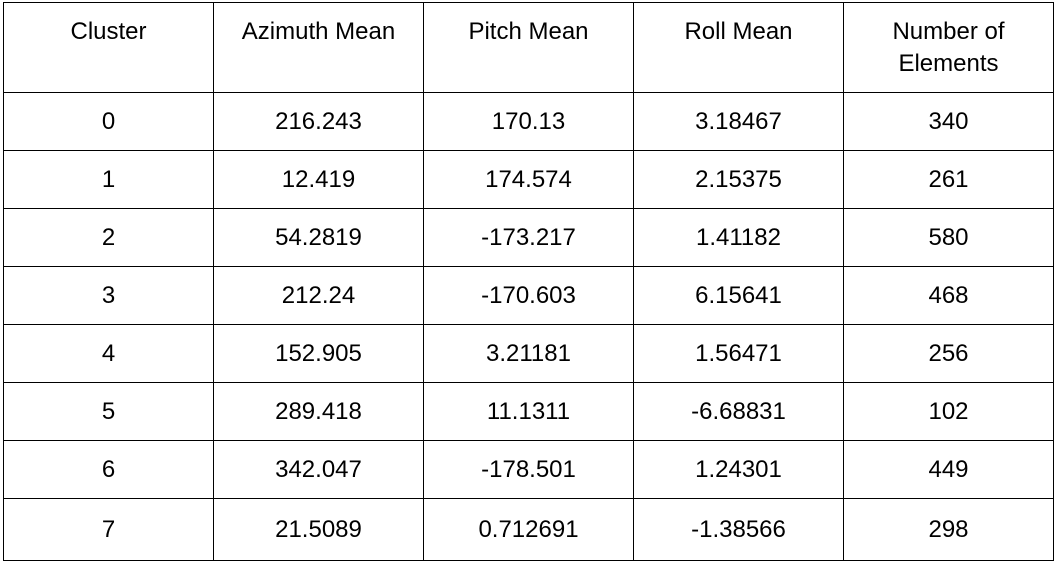  I want to click on cell-pitch-mean: 11.1311, so click(528, 411).